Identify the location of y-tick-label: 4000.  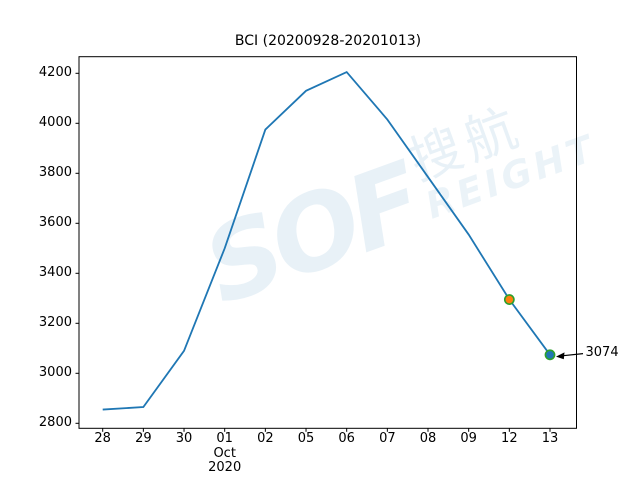
(55, 123).